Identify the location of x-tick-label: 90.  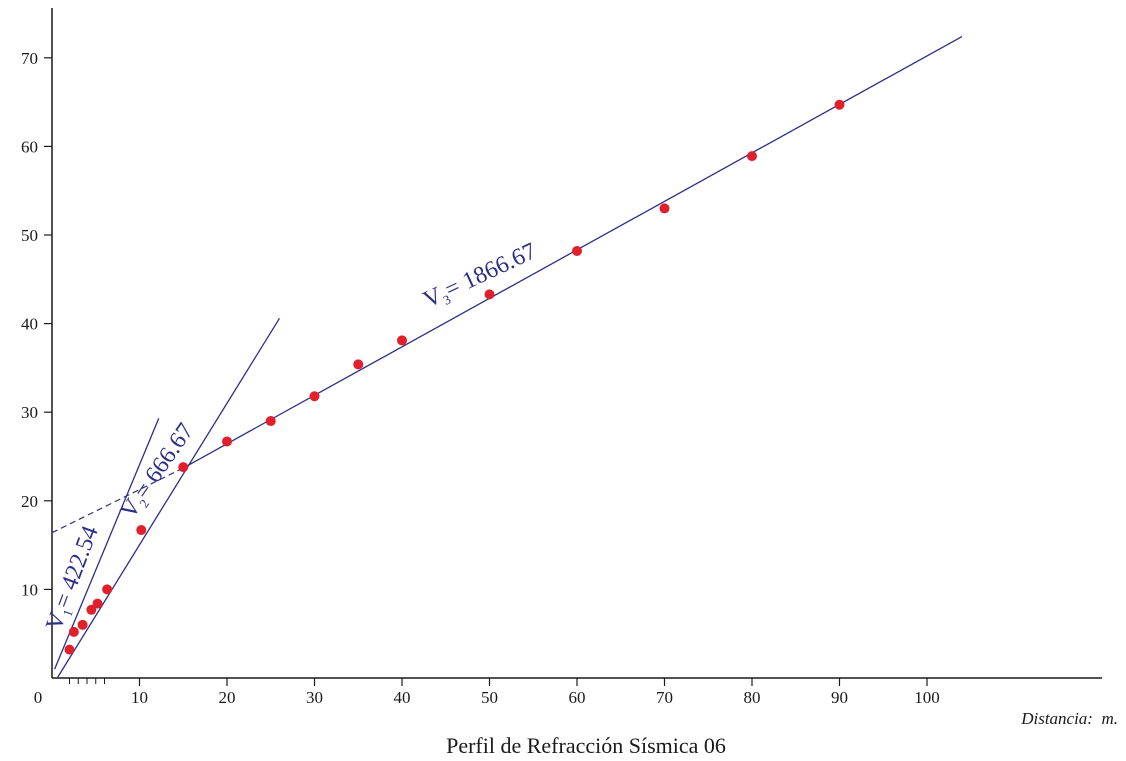
(839, 697).